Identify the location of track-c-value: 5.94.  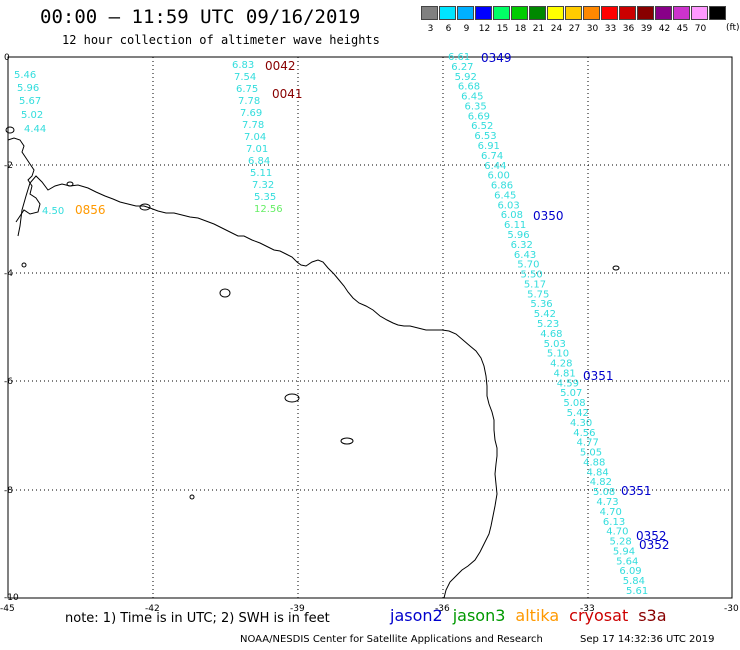
(624, 551).